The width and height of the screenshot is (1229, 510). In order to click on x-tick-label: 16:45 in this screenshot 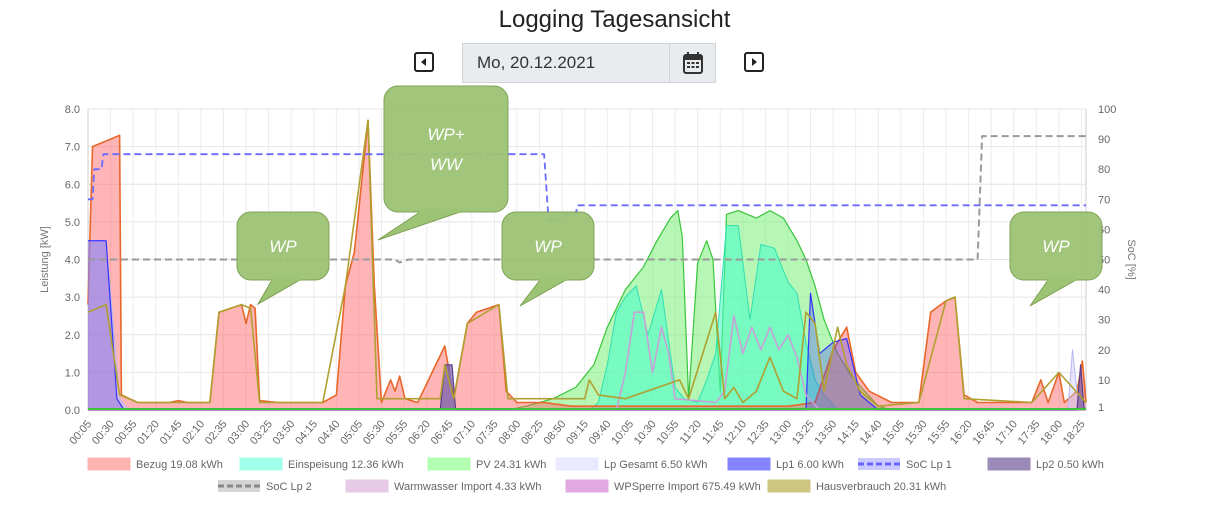, I will do `click(984, 432)`.